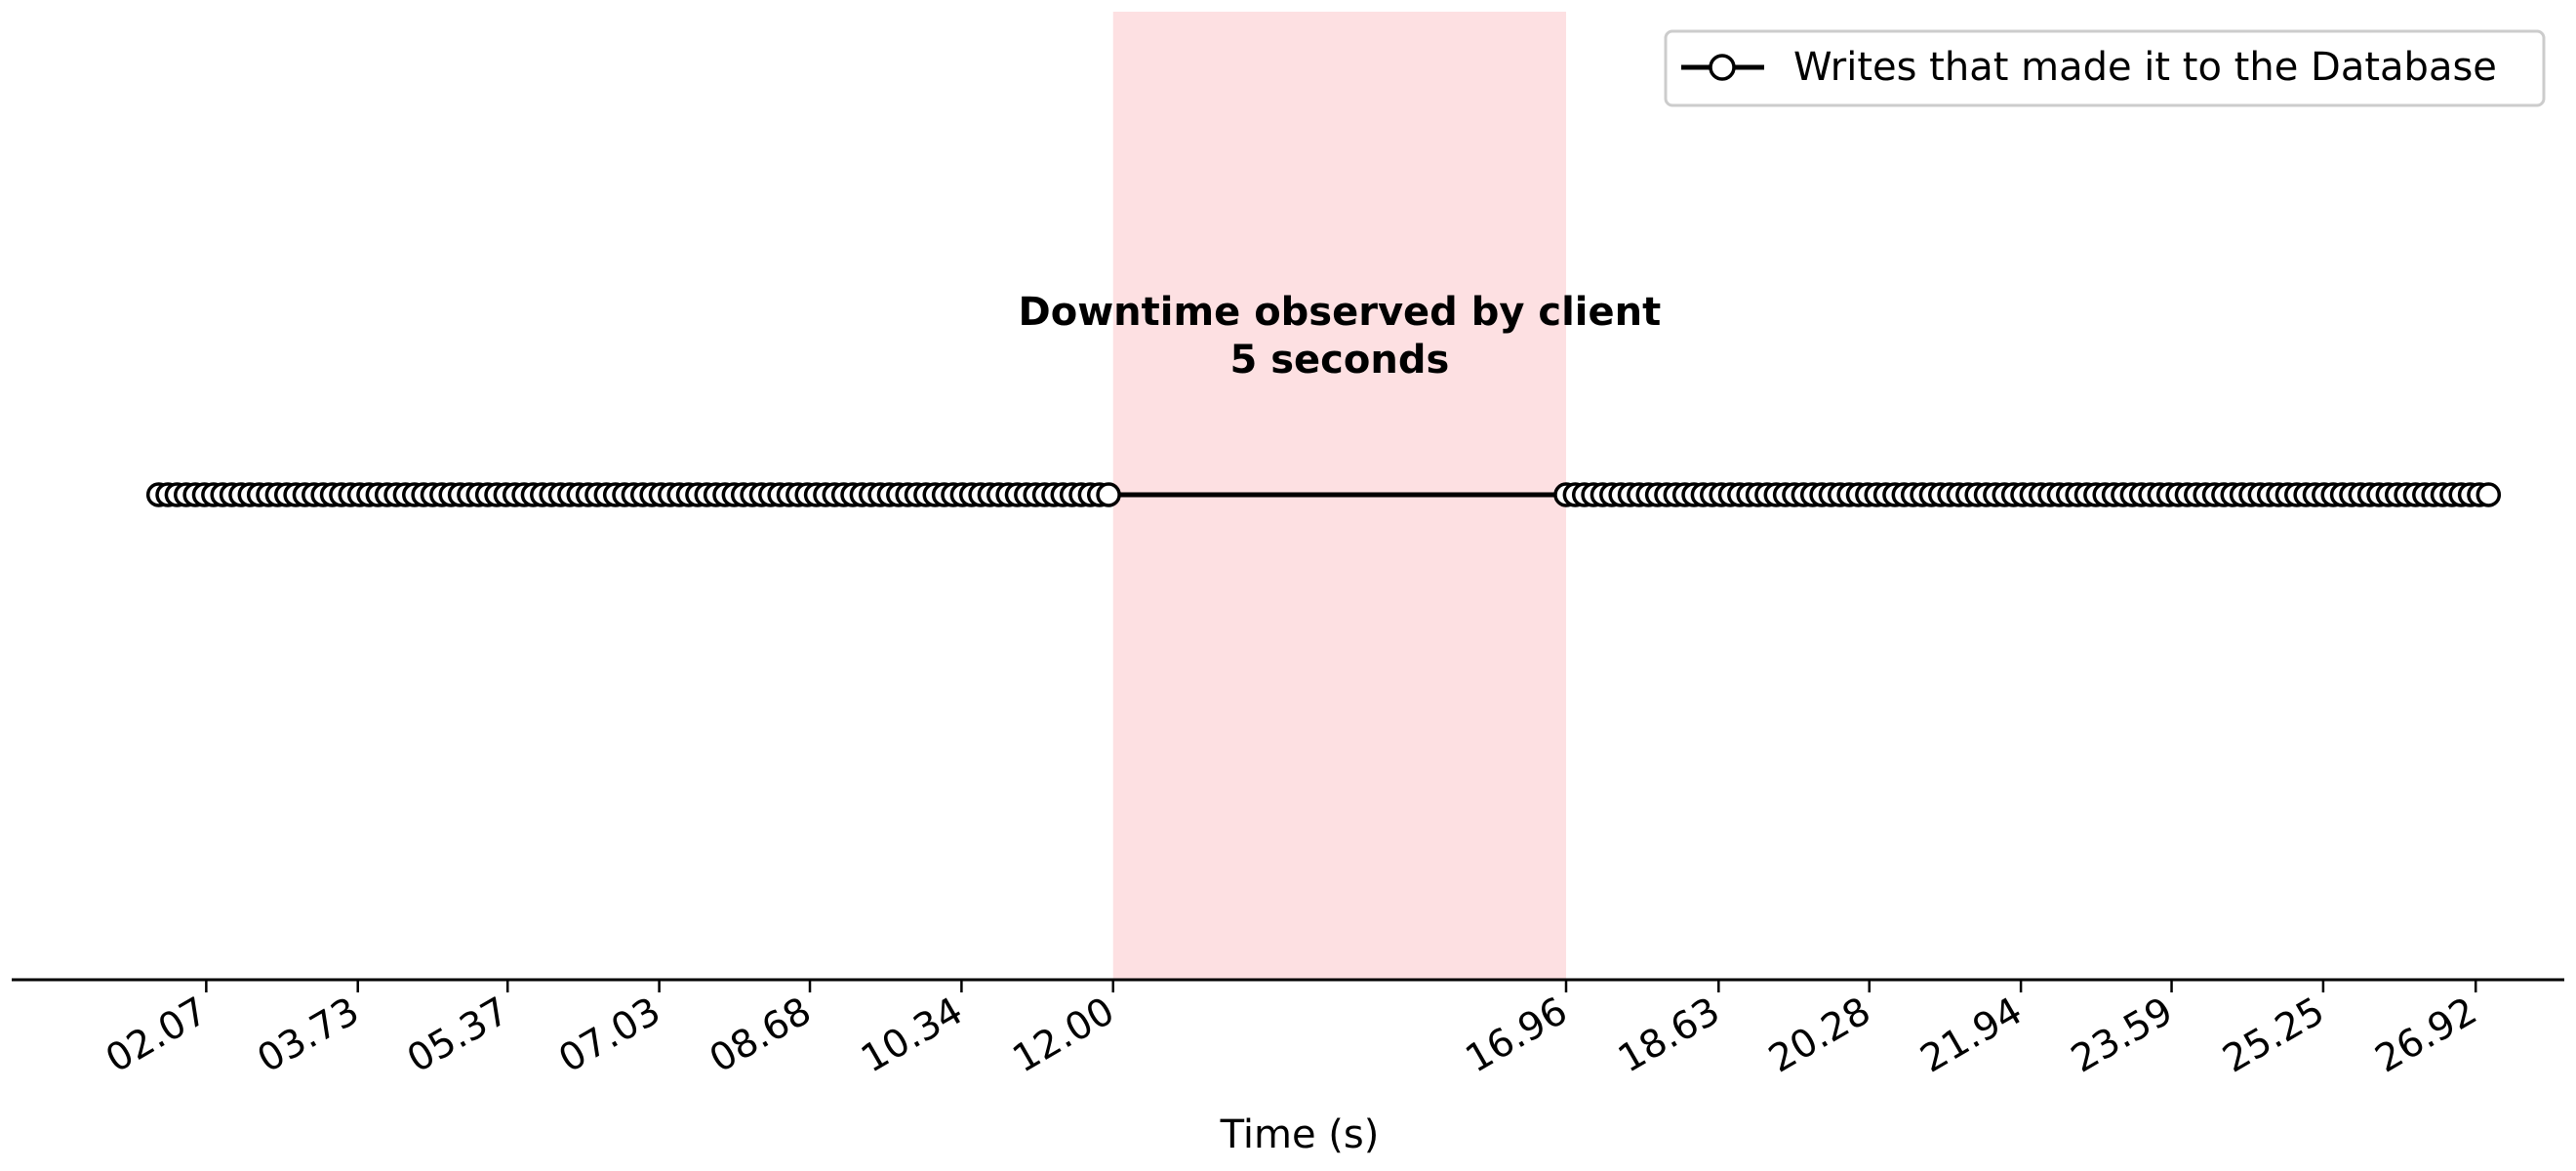 Image resolution: width=2576 pixels, height=1171 pixels. What do you see at coordinates (2145, 67) in the screenshot?
I see `legend-label: Writes that made it to the Database` at bounding box center [2145, 67].